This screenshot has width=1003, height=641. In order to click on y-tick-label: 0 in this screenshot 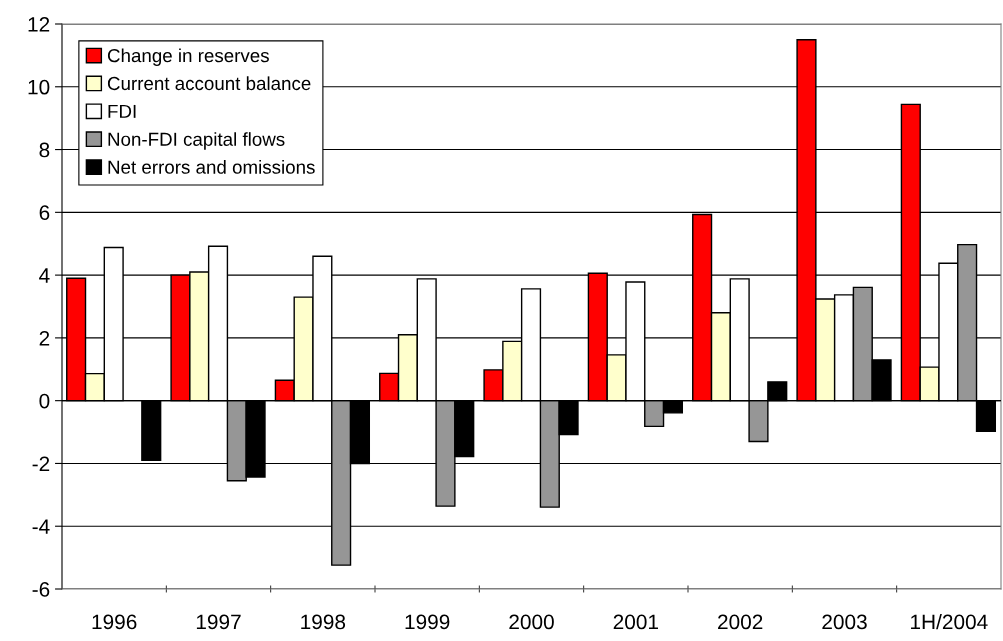, I will do `click(44, 401)`.